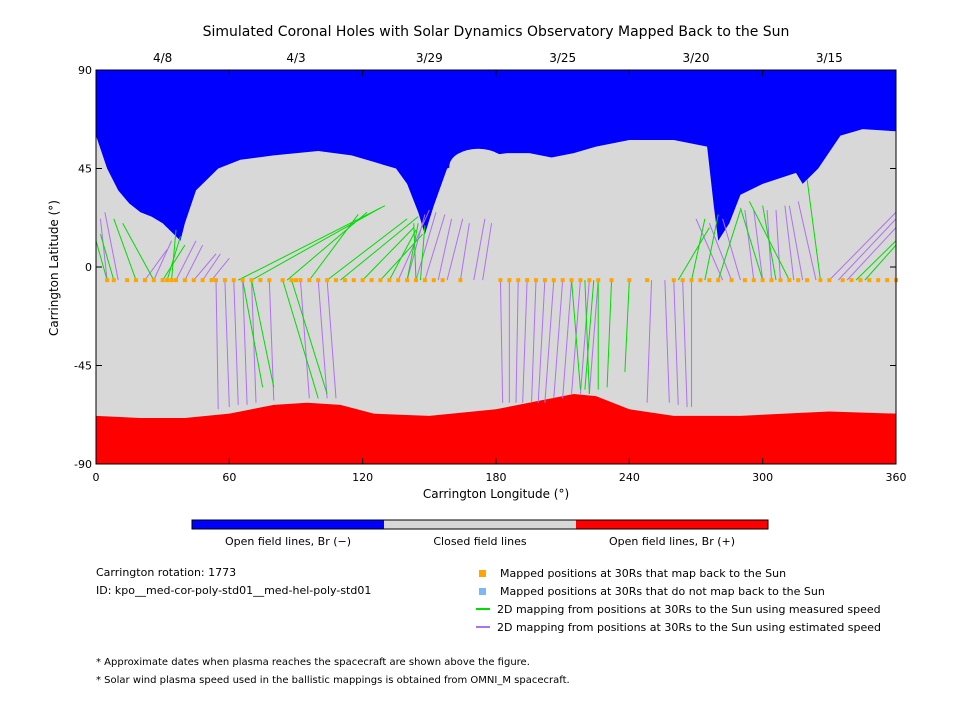 The width and height of the screenshot is (960, 720). I want to click on colorbar-segment, so click(288, 524).